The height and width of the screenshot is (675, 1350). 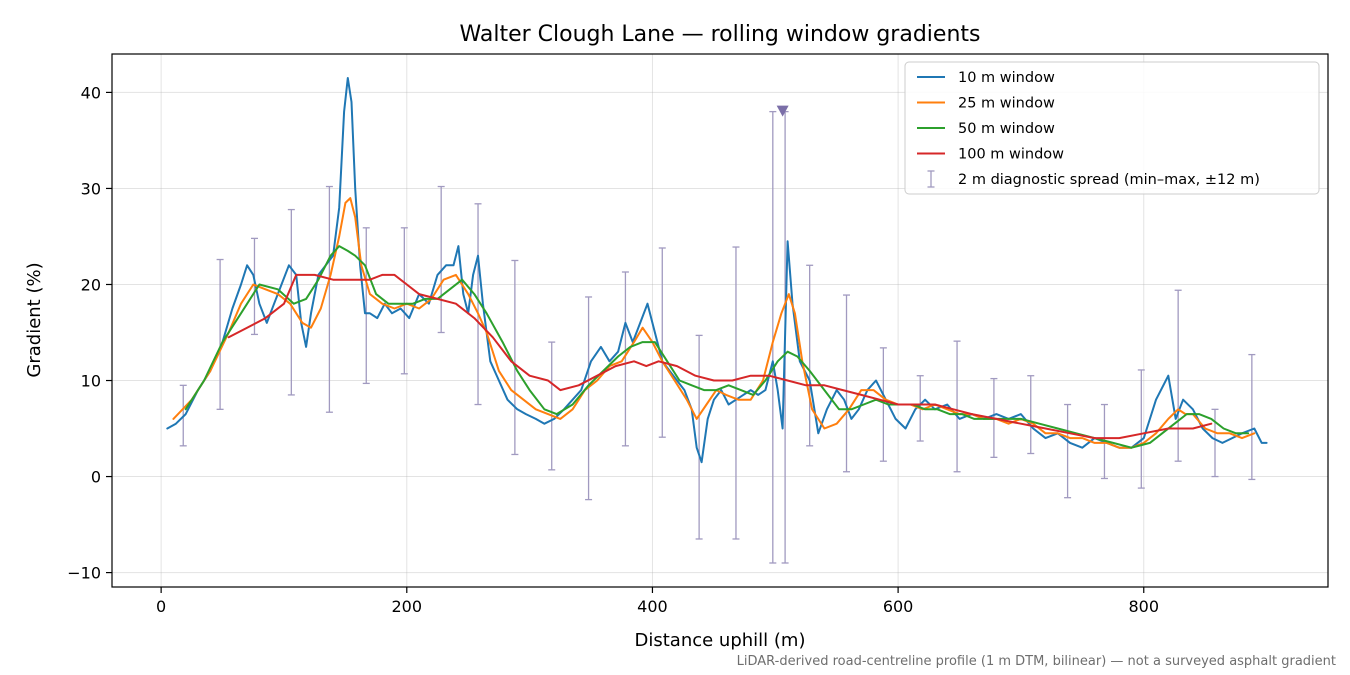 What do you see at coordinates (1143, 606) in the screenshot?
I see `x-tick-label: 800` at bounding box center [1143, 606].